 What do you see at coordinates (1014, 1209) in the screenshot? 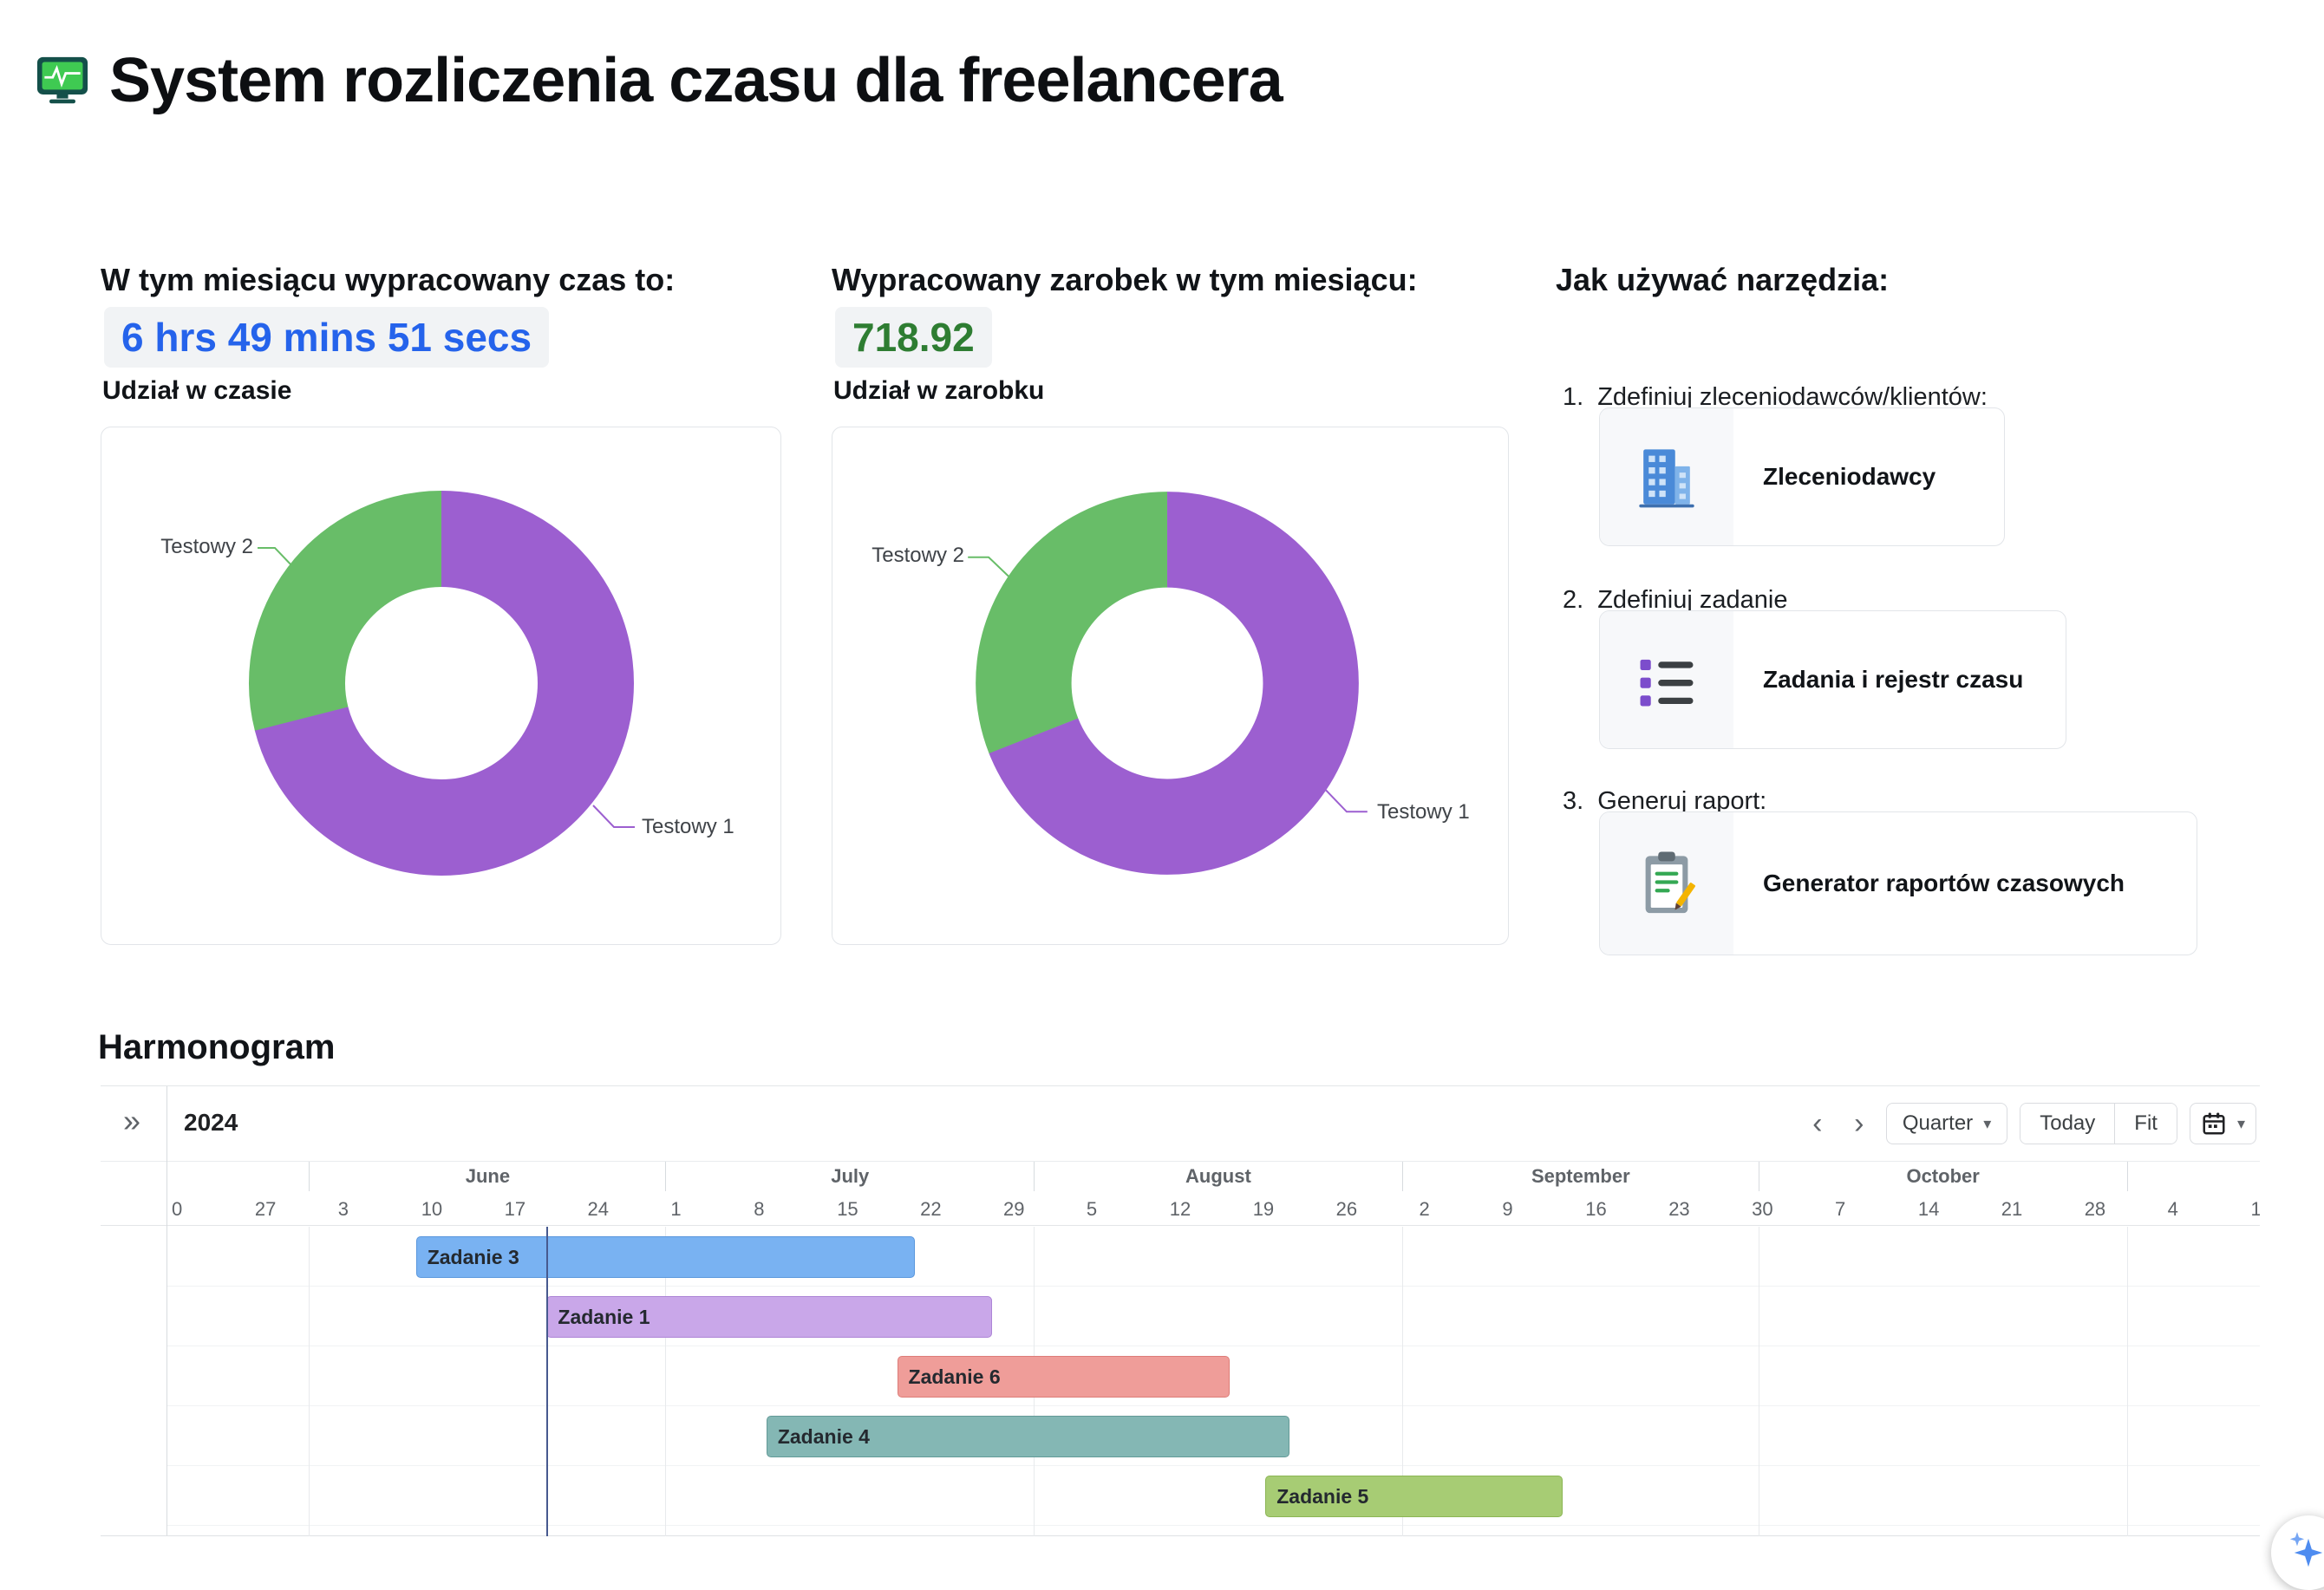
I see `day-header-cell: 29` at bounding box center [1014, 1209].